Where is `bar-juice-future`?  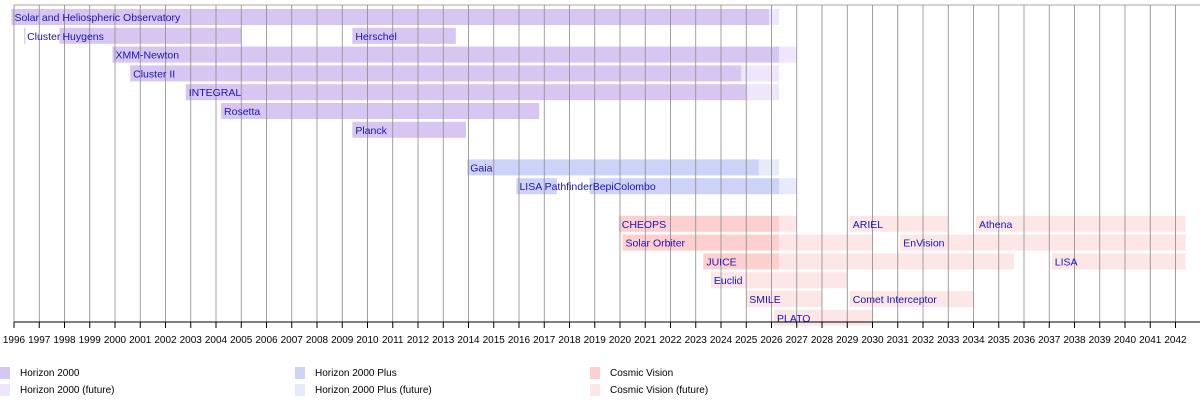 bar-juice-future is located at coordinates (896, 261).